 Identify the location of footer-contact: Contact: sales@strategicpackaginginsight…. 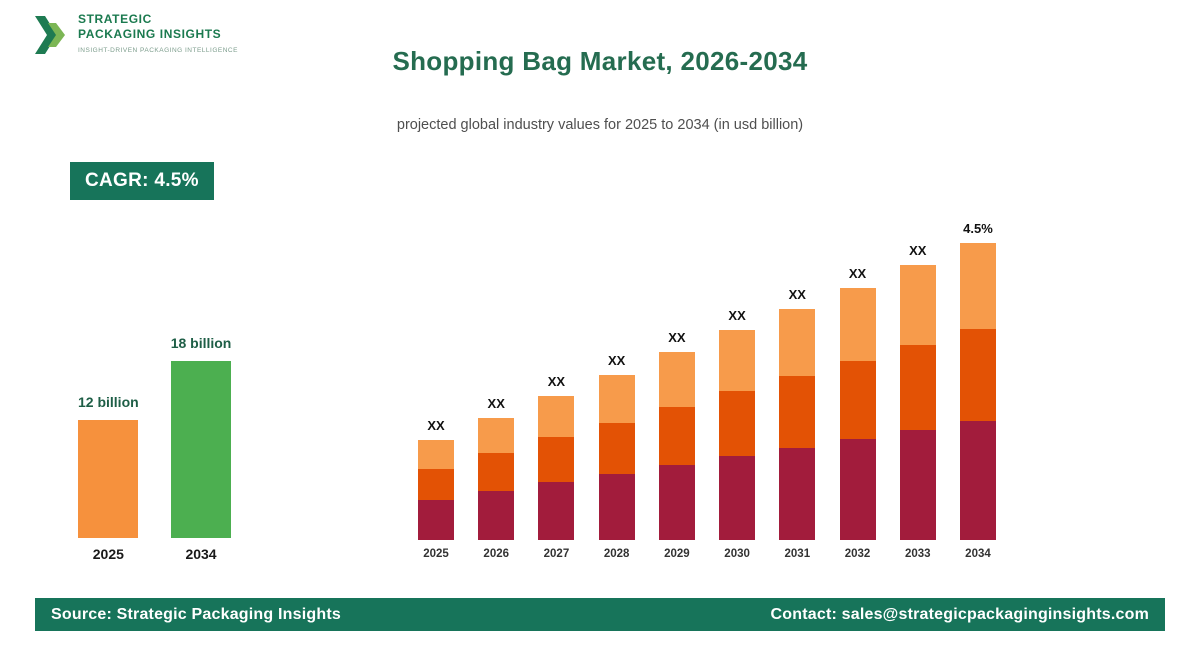
(959, 614).